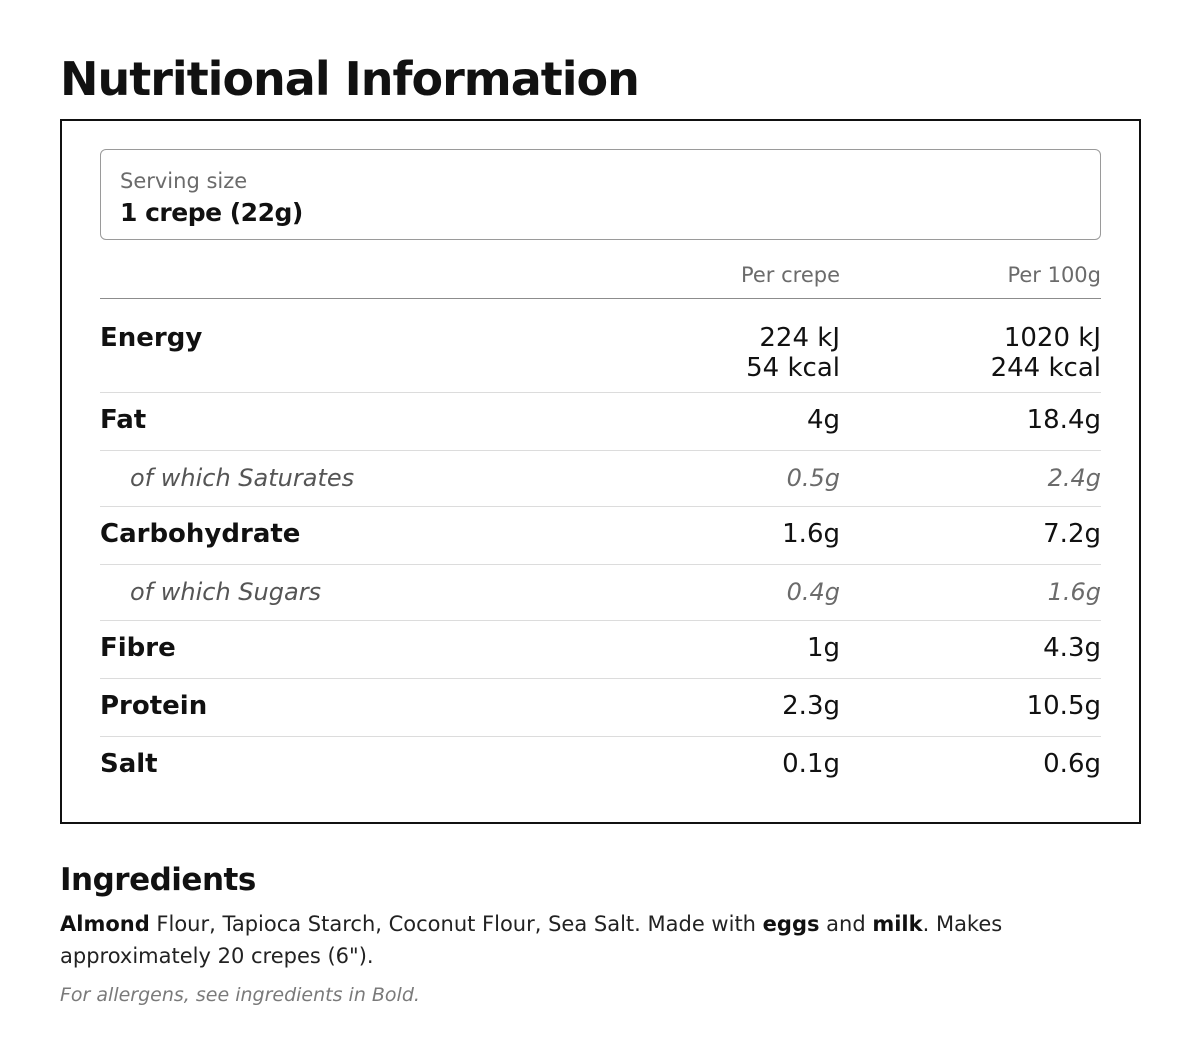  What do you see at coordinates (846, 924) in the screenshot?
I see `ingredients-text-part-2: and` at bounding box center [846, 924].